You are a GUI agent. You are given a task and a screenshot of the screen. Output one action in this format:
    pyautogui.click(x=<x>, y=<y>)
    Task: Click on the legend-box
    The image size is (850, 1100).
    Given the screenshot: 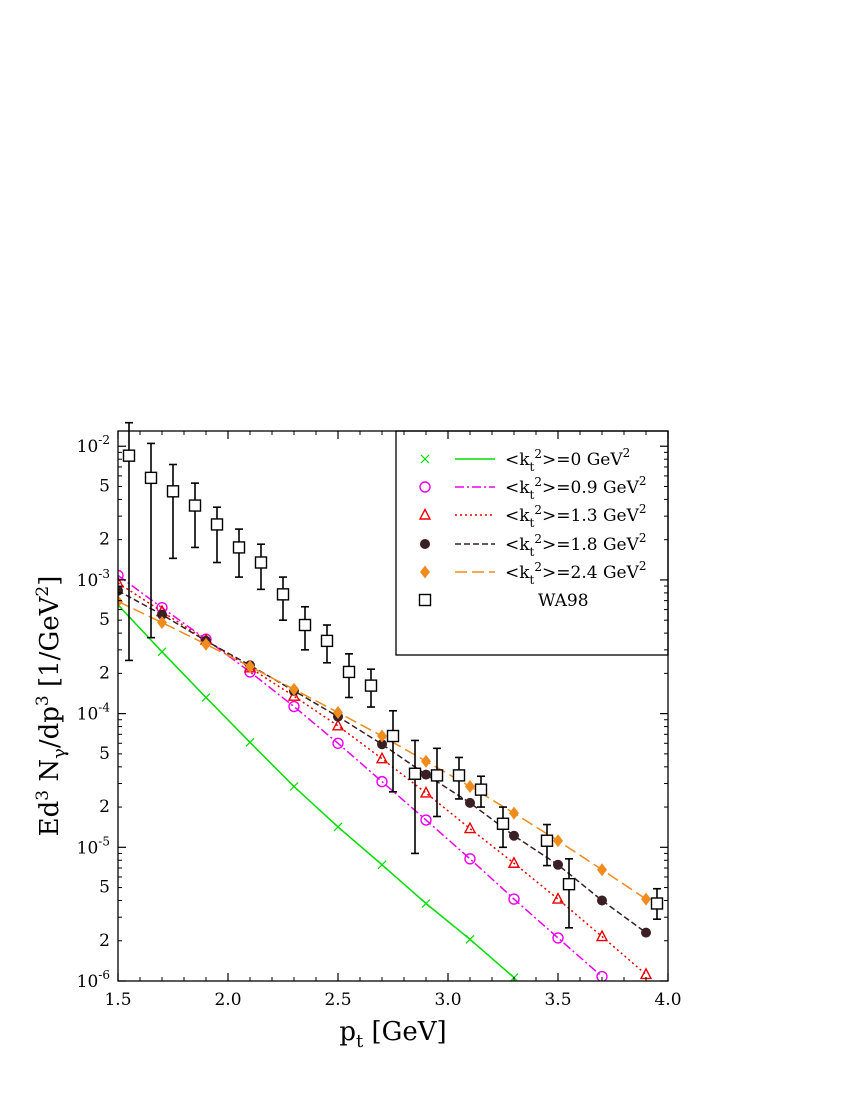 What is the action you would take?
    pyautogui.click(x=532, y=543)
    